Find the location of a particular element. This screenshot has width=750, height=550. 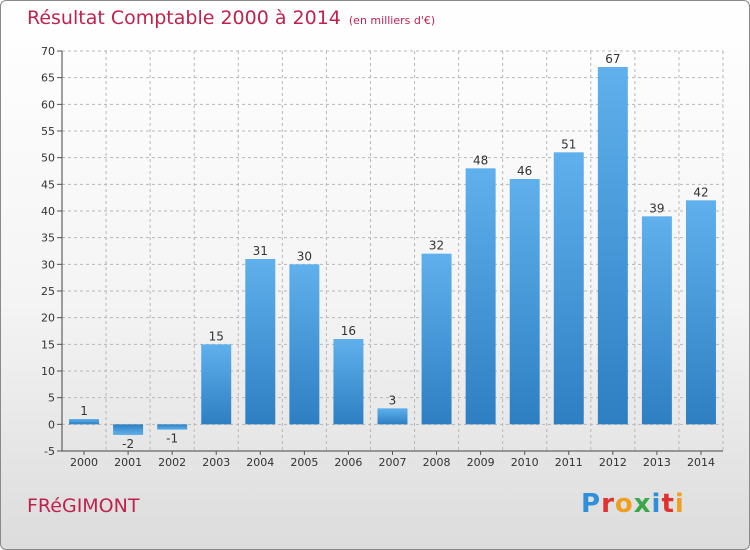

y-tick-label: -5 is located at coordinates (49, 451).